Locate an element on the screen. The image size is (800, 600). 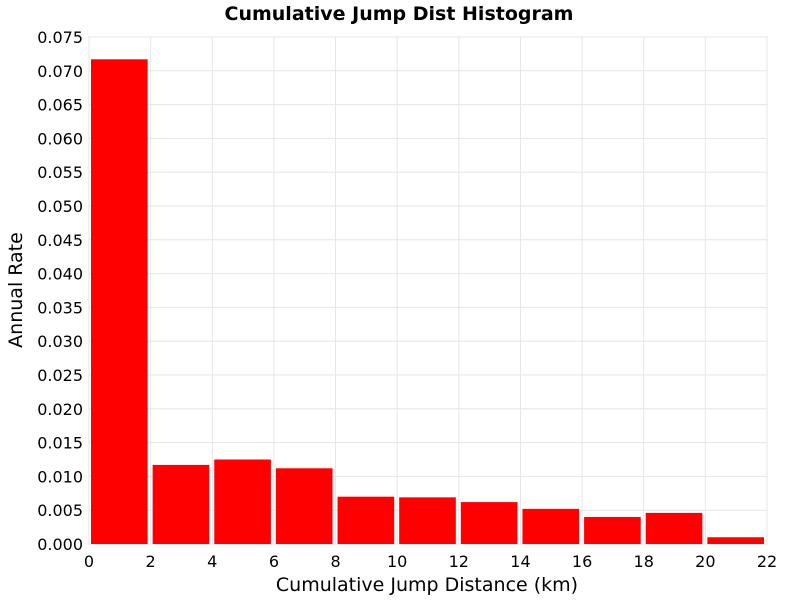
y-tick-label: 0.050 is located at coordinates (60, 206).